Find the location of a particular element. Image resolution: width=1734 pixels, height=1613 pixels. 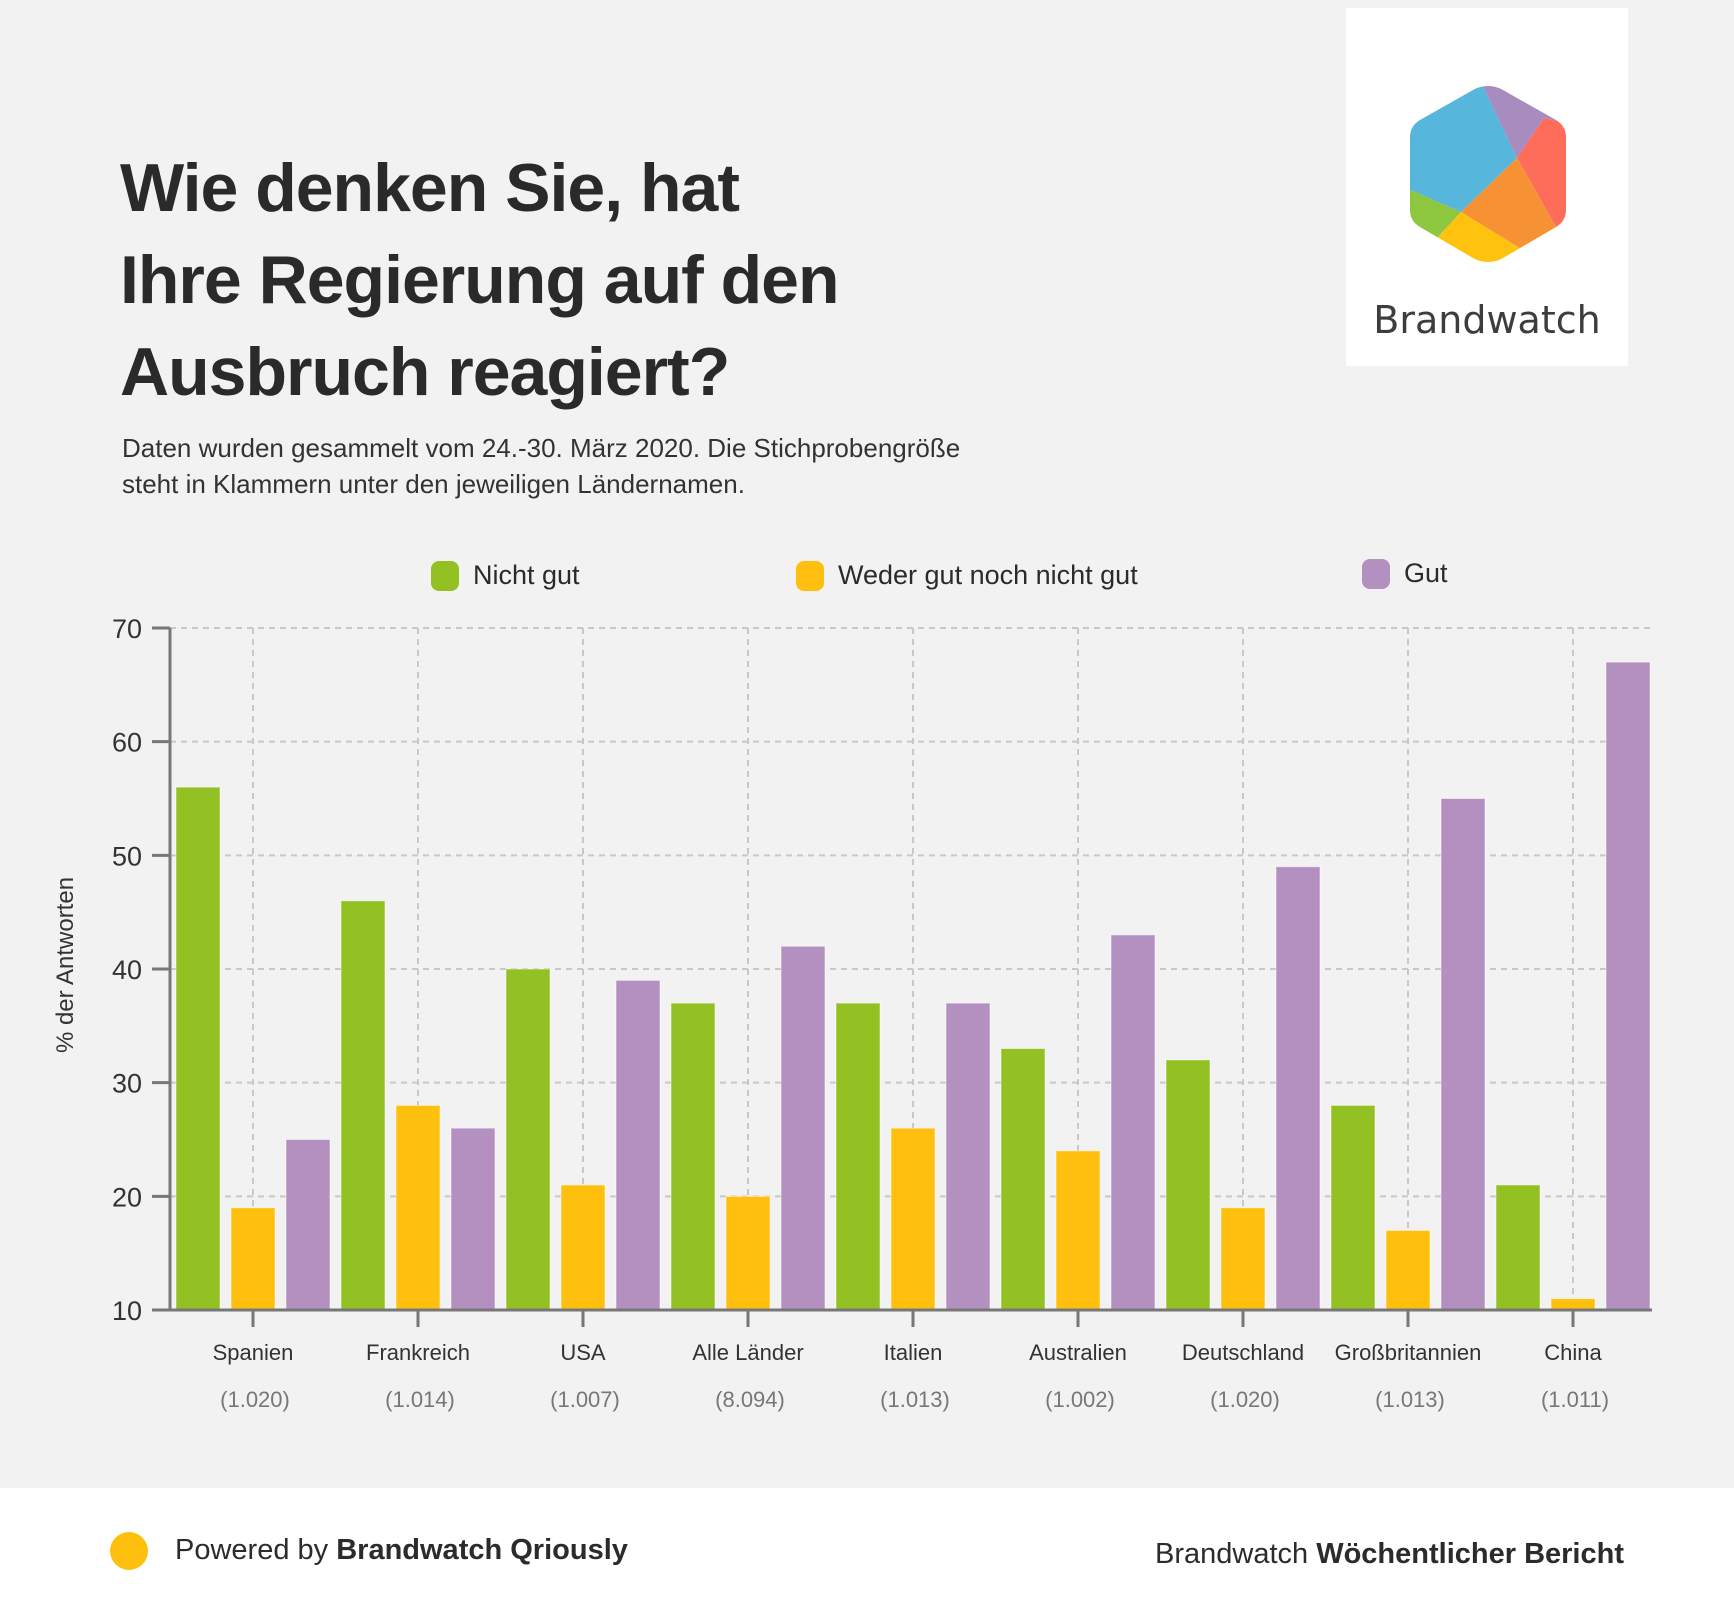

title-line-3: Ausbruch reagiert? is located at coordinates (425, 372).